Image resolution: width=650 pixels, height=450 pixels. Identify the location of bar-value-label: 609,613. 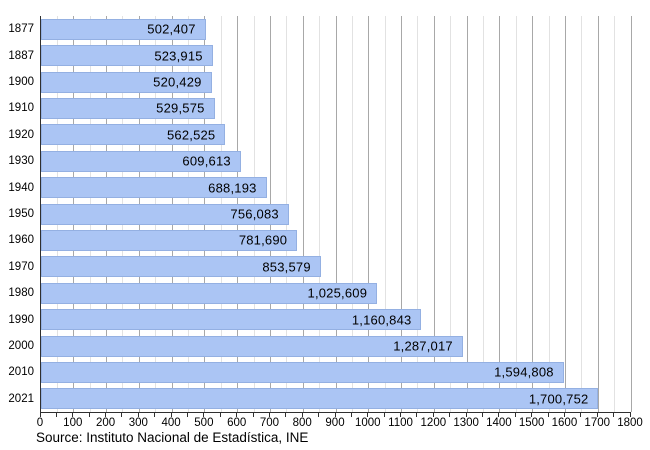
(206, 161).